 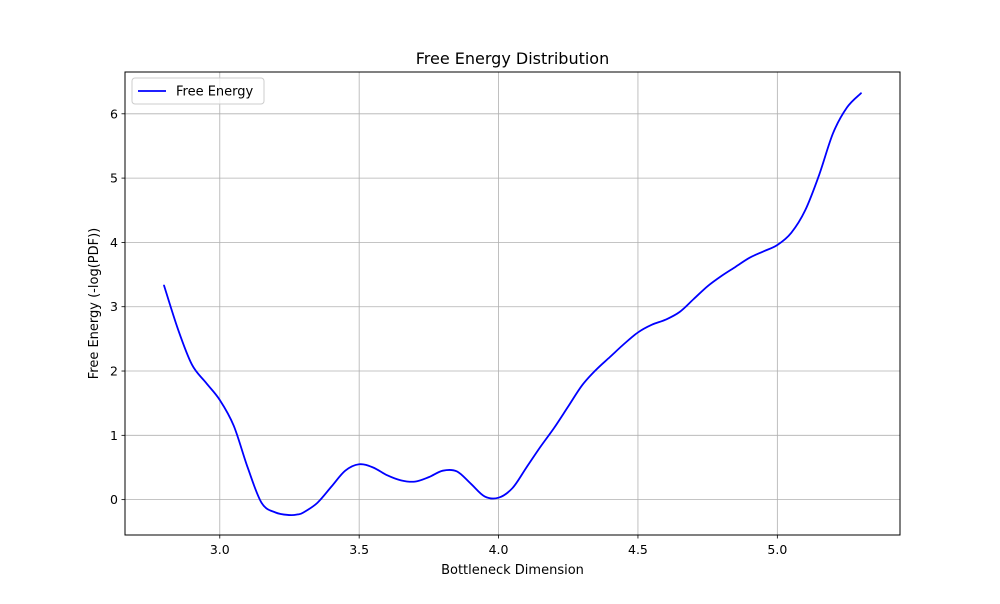 What do you see at coordinates (114, 178) in the screenshot?
I see `y-tick-label: 5` at bounding box center [114, 178].